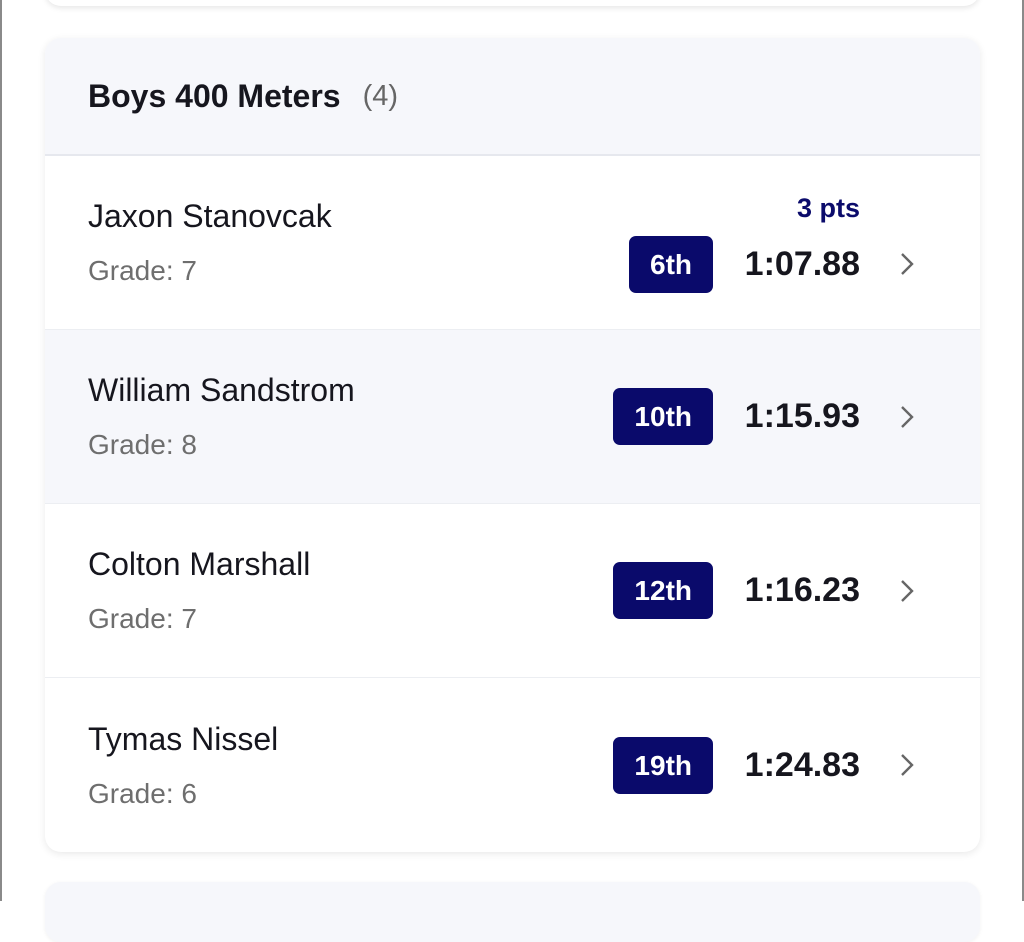  What do you see at coordinates (221, 390) in the screenshot?
I see `athlete-name: William Sandstrom` at bounding box center [221, 390].